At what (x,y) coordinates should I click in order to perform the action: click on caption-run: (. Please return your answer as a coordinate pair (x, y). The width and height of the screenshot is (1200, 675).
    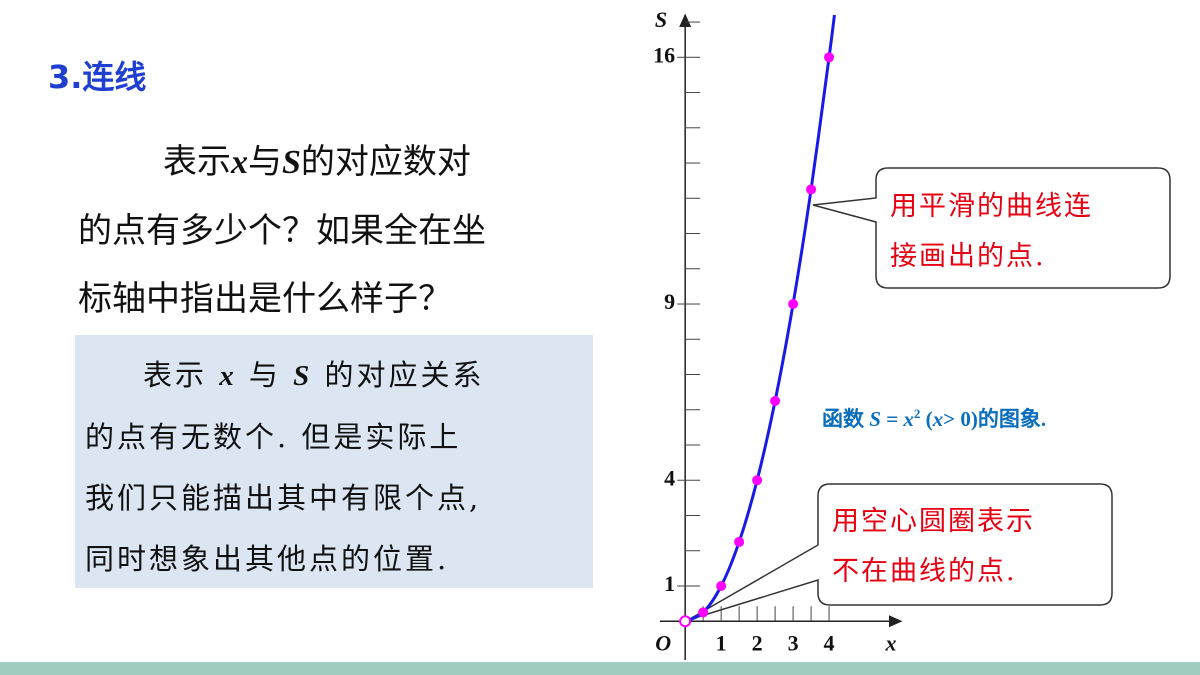
    Looking at the image, I should click on (926, 419).